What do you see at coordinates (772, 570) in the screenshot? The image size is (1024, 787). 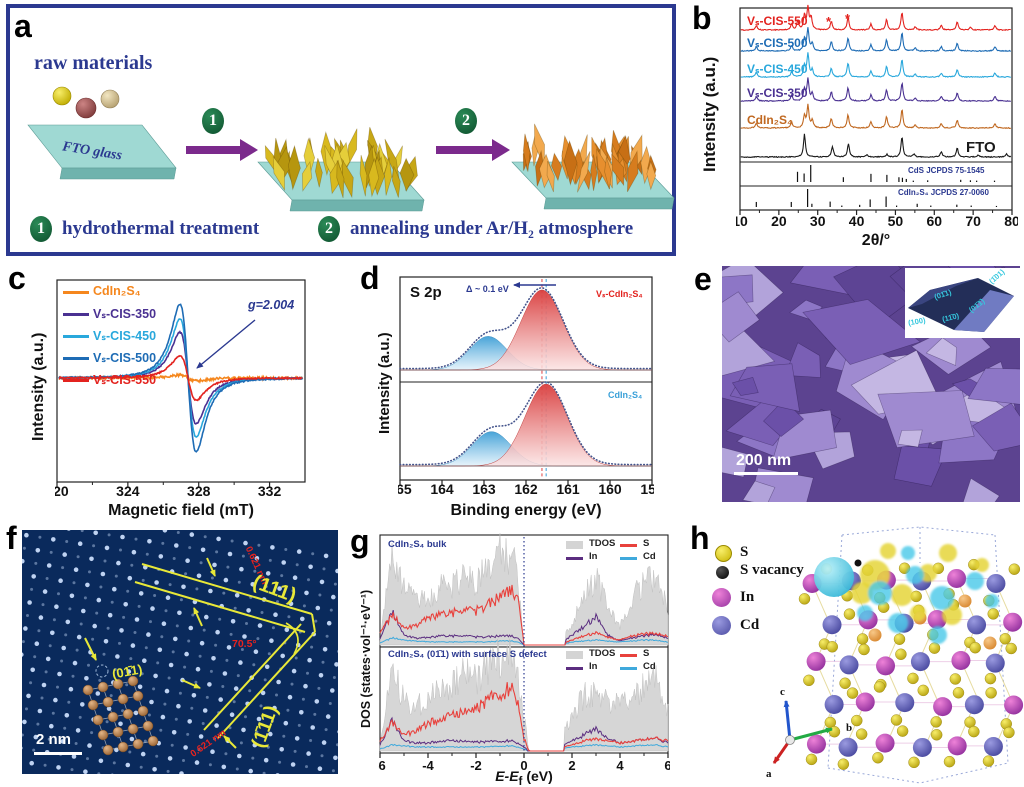 I see `legend-s-vacancy-label: S vacancy` at bounding box center [772, 570].